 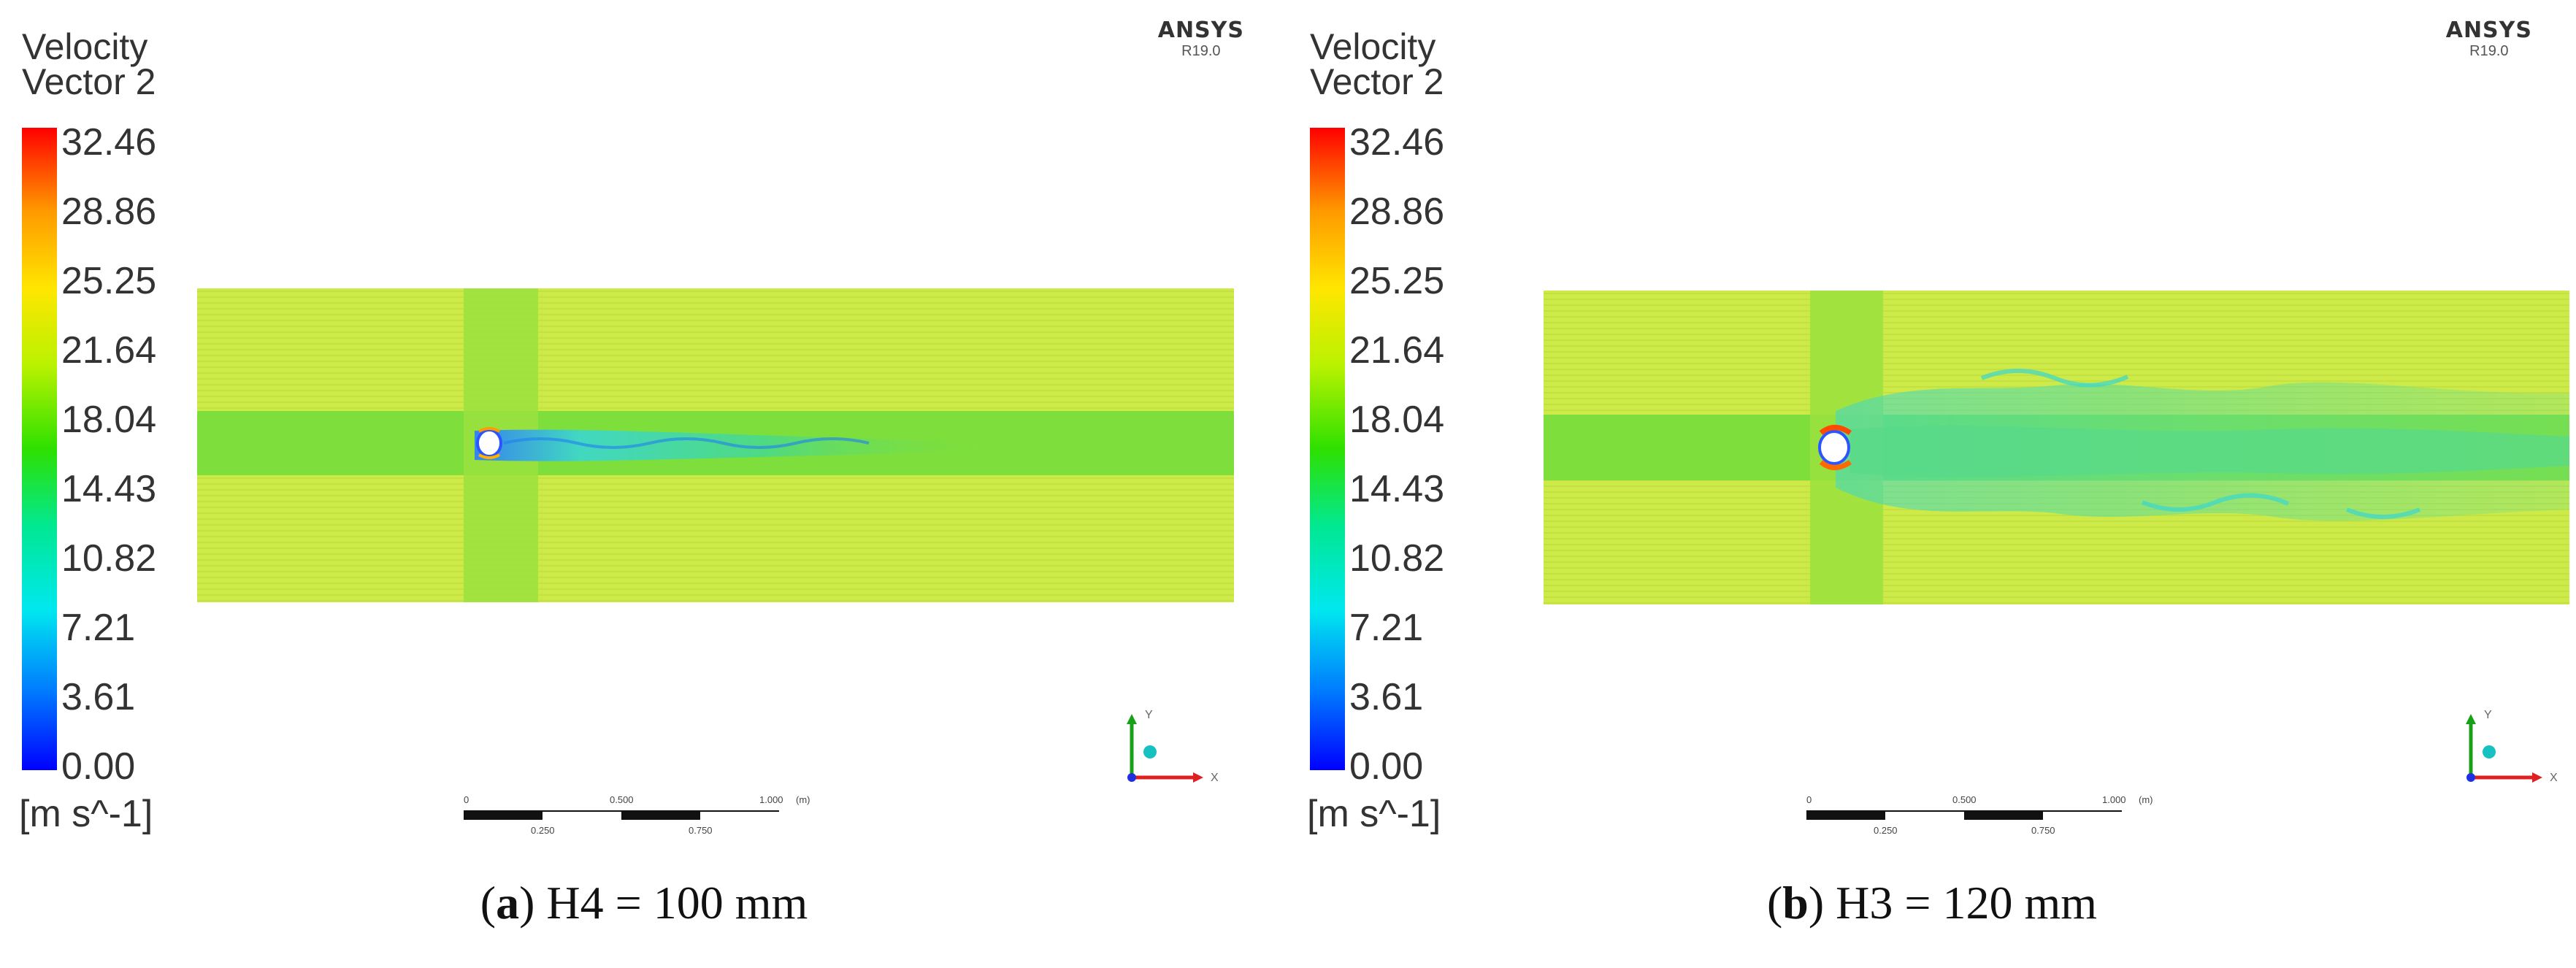 What do you see at coordinates (1967, 903) in the screenshot?
I see `caption-text: H3 = 120 mm` at bounding box center [1967, 903].